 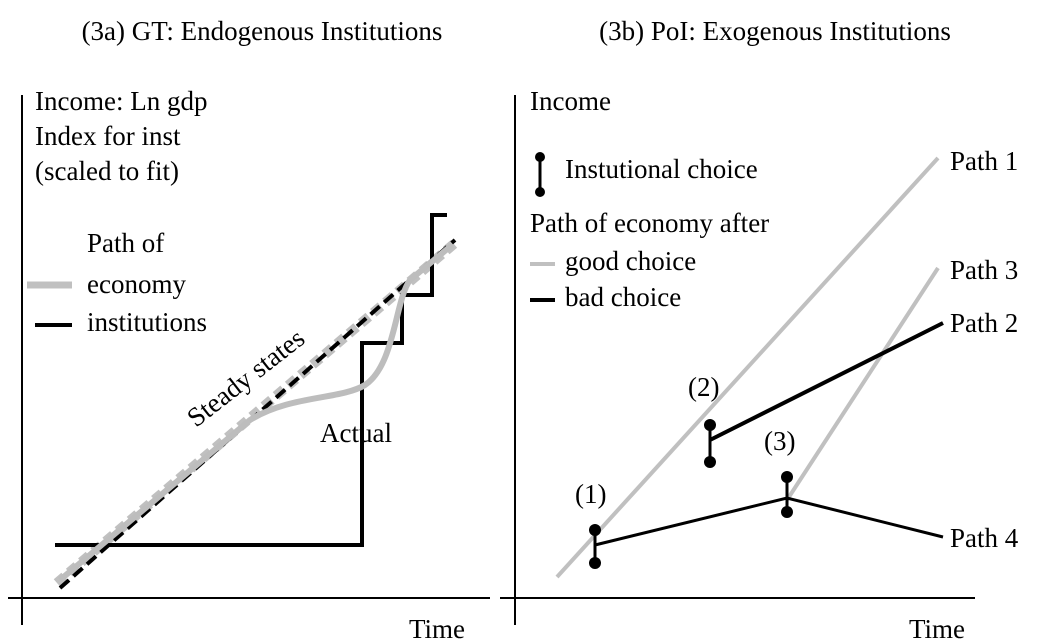 What do you see at coordinates (691, 494) in the screenshot?
I see `choice-marker` at bounding box center [691, 494].